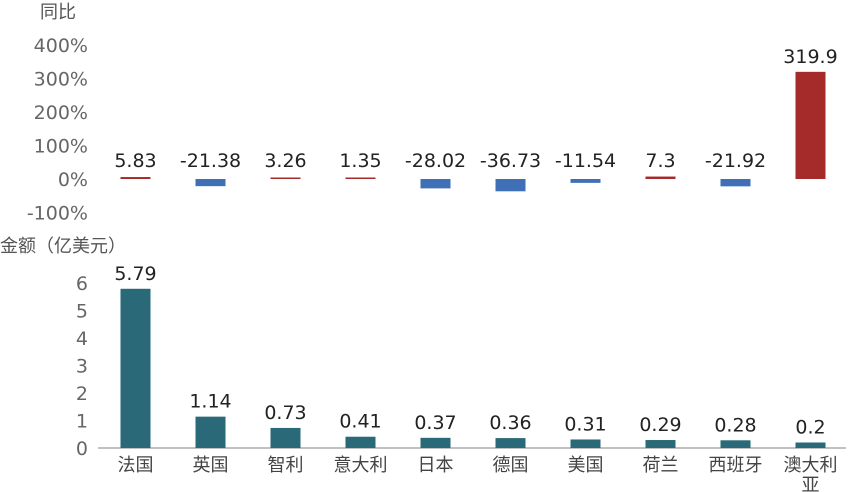 The height and width of the screenshot is (492, 848). What do you see at coordinates (135, 161) in the screenshot?
I see `top-data-label: 5.83` at bounding box center [135, 161].